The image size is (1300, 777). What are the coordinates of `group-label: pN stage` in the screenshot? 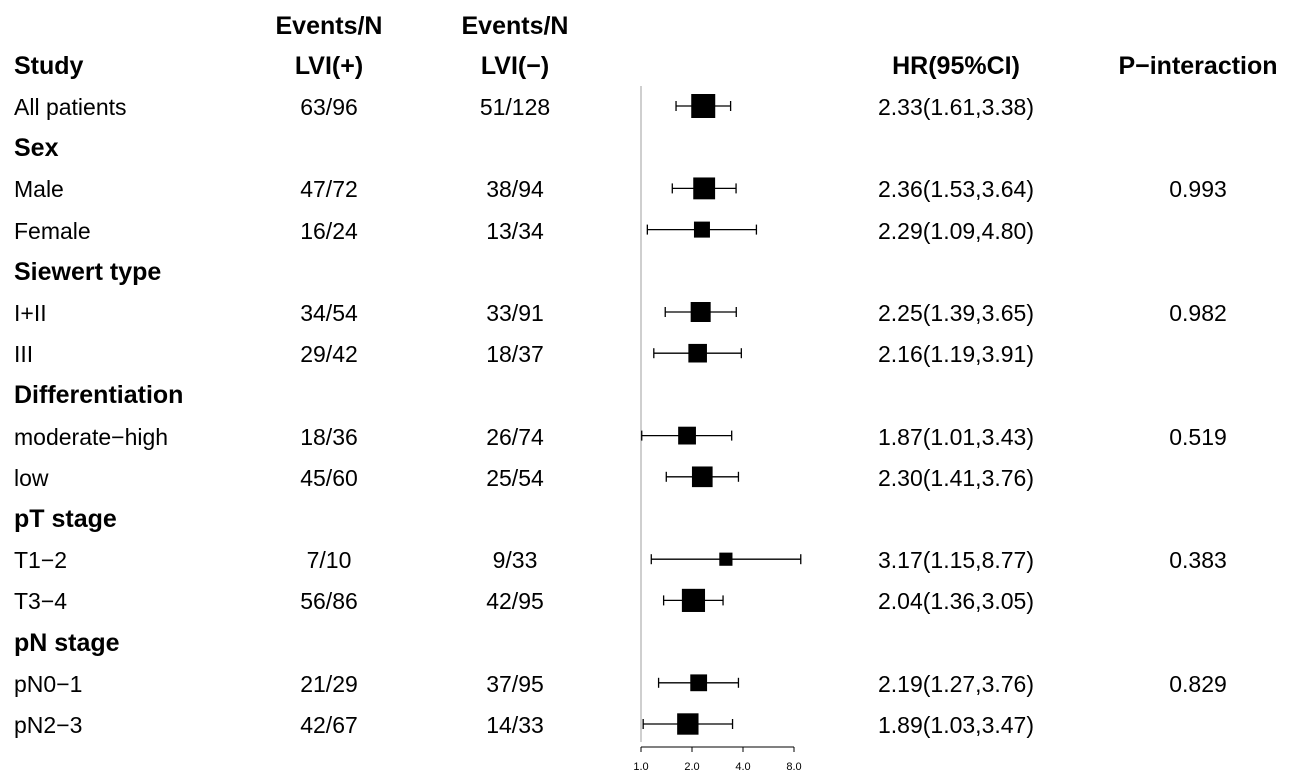 It's located at (67, 642).